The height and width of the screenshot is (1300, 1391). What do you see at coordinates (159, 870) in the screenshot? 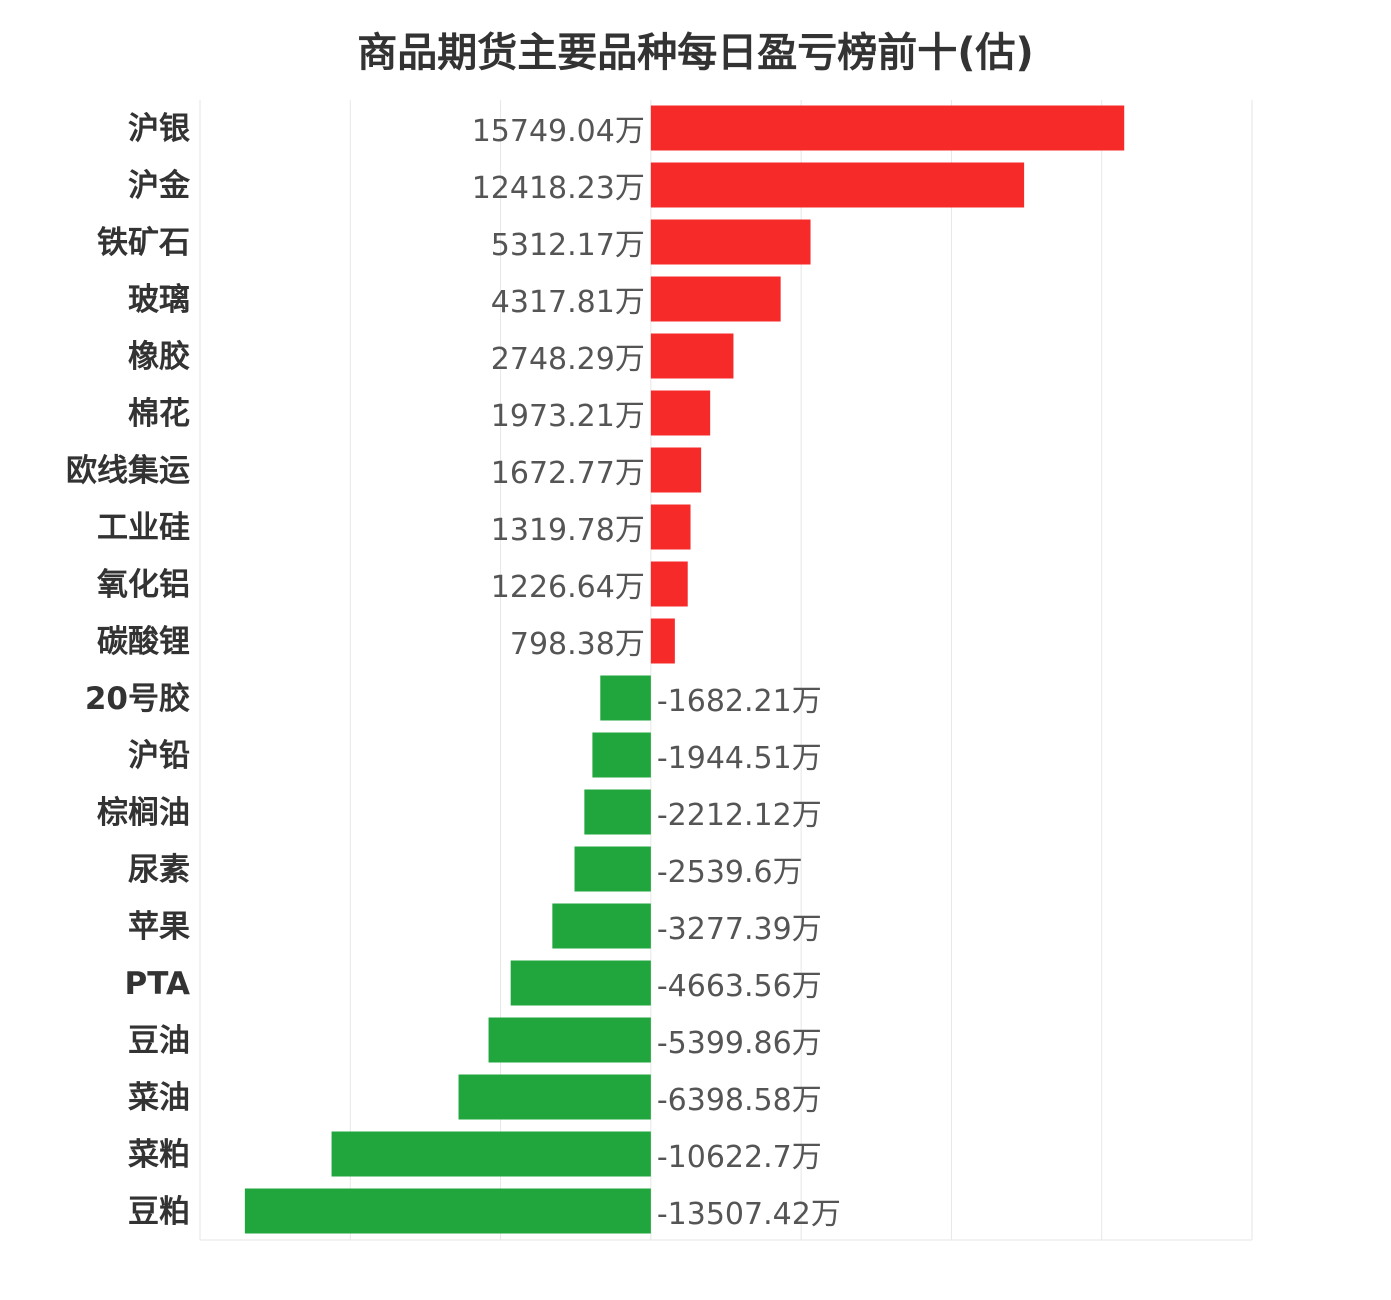
I see `category-label: 尿素` at bounding box center [159, 870].